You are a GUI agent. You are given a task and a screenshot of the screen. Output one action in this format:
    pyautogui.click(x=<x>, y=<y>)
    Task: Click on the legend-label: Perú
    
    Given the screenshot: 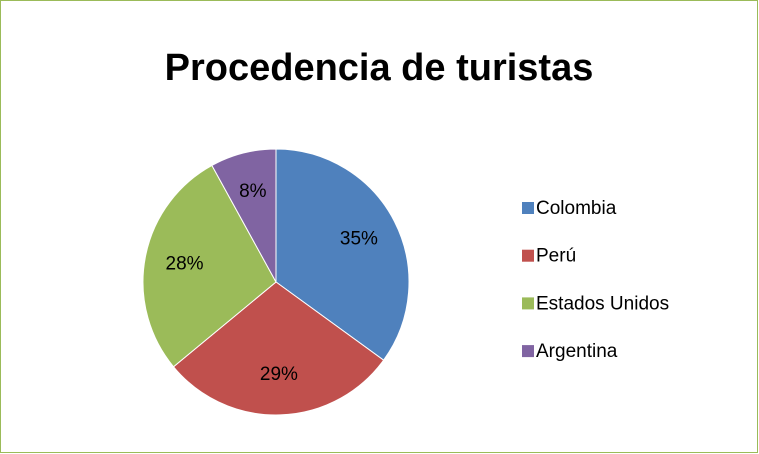 What is the action you would take?
    pyautogui.click(x=556, y=256)
    